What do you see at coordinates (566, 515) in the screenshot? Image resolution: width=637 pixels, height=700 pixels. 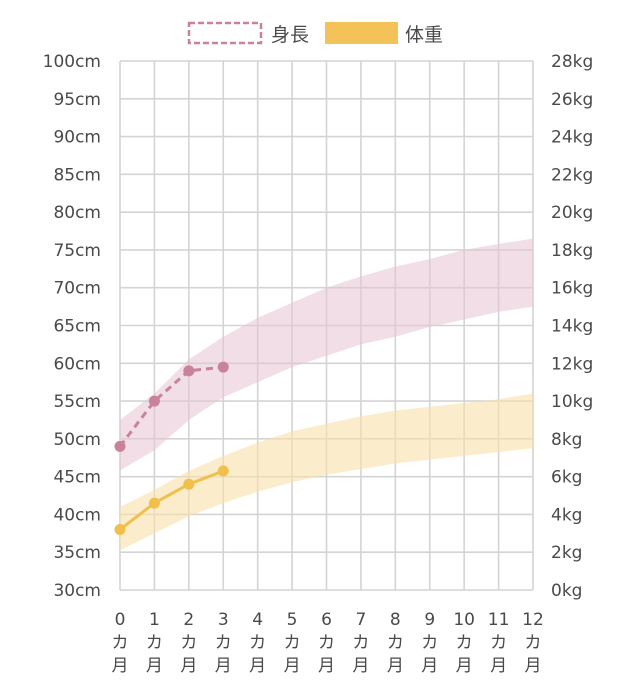 I see `right-tick-label: 4kg` at bounding box center [566, 515].